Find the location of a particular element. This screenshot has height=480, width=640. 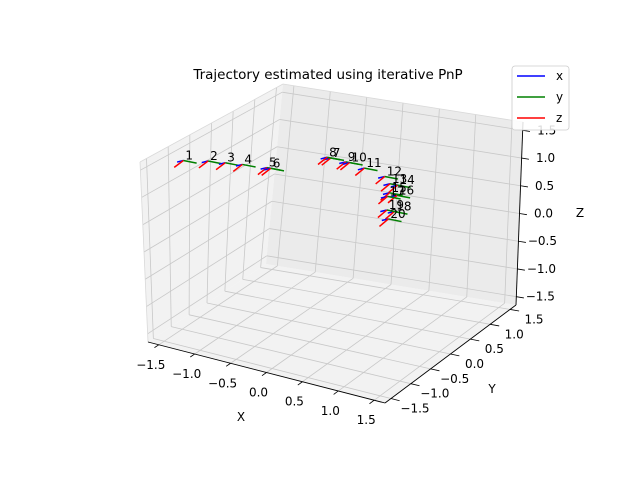

pose-label: 1 is located at coordinates (189, 156).